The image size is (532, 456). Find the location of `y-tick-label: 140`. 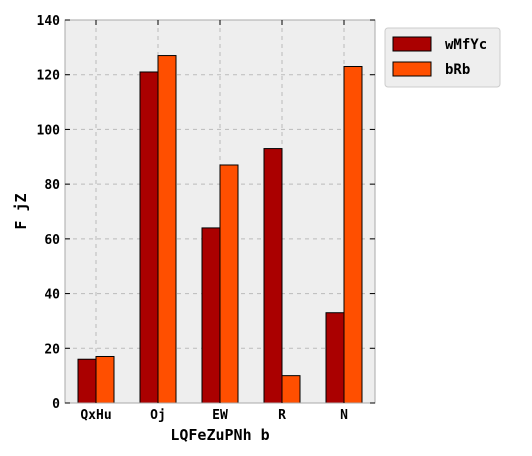

y-tick-label: 140 is located at coordinates (49, 21).